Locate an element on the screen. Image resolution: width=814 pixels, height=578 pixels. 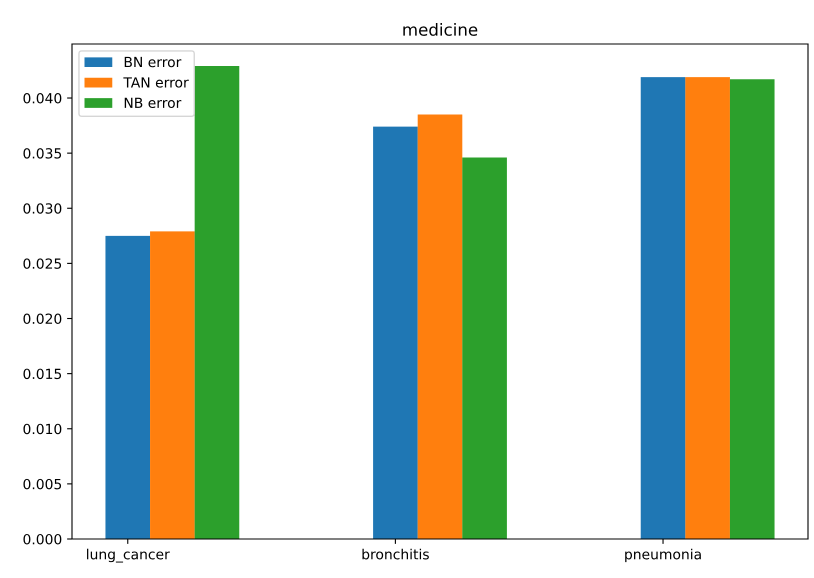
y-tick-label: 0.040 is located at coordinates (42, 98).